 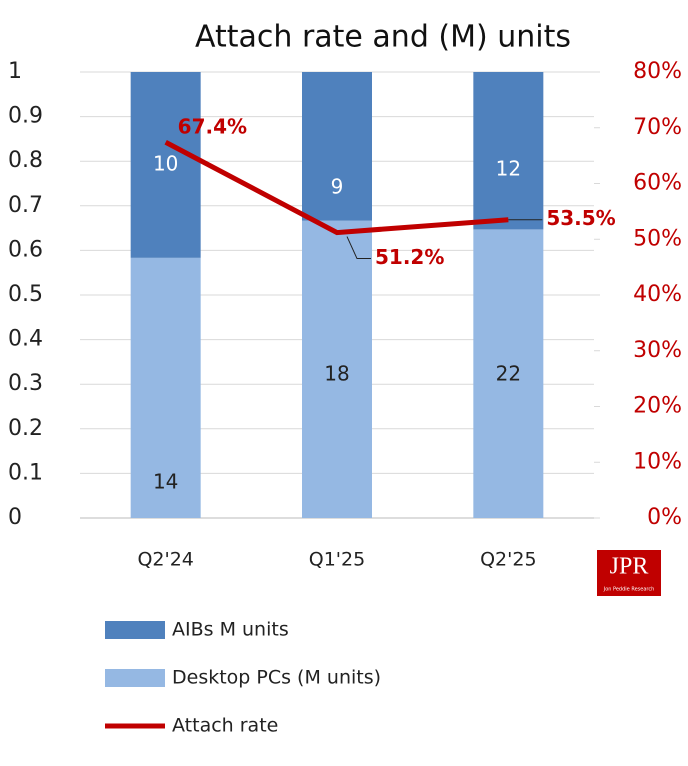 I want to click on y2-tick-label: 70%, so click(x=657, y=127).